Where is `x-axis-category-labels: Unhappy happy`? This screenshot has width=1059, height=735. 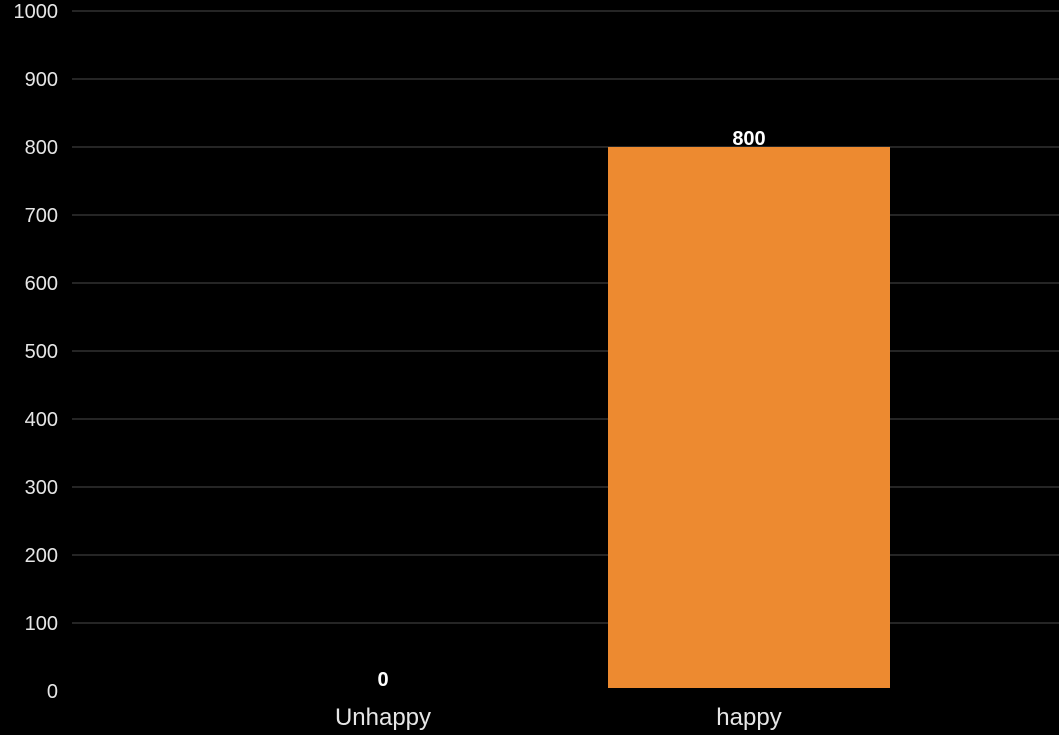 x-axis-category-labels: Unhappy happy is located at coordinates (558, 717).